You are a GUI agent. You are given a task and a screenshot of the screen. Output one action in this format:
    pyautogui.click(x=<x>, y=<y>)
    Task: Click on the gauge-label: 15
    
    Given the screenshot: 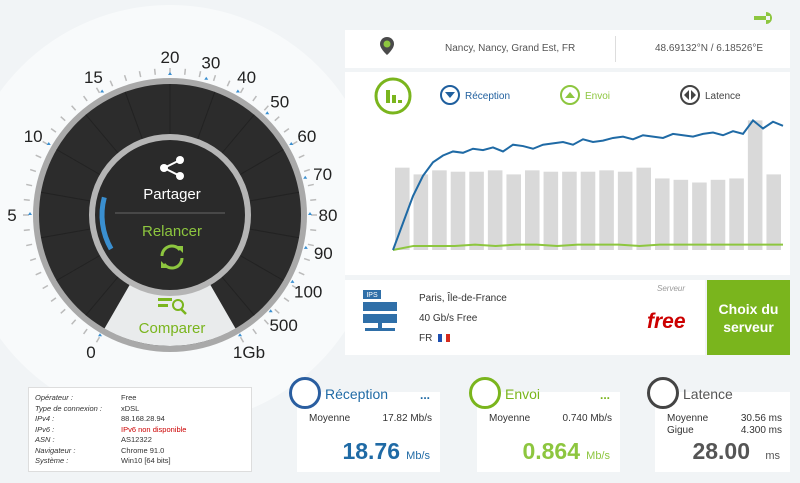 What is the action you would take?
    pyautogui.click(x=93, y=77)
    